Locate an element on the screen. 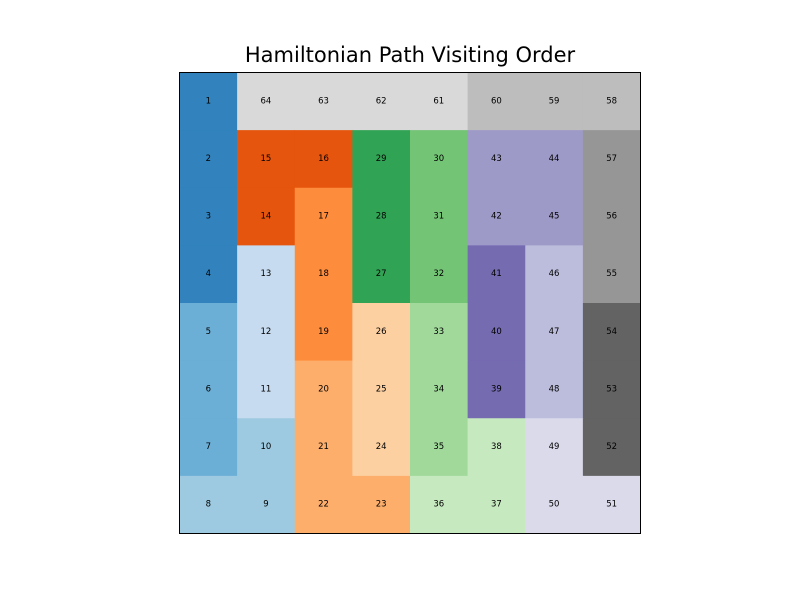  cell-label-22: 22 is located at coordinates (323, 505).